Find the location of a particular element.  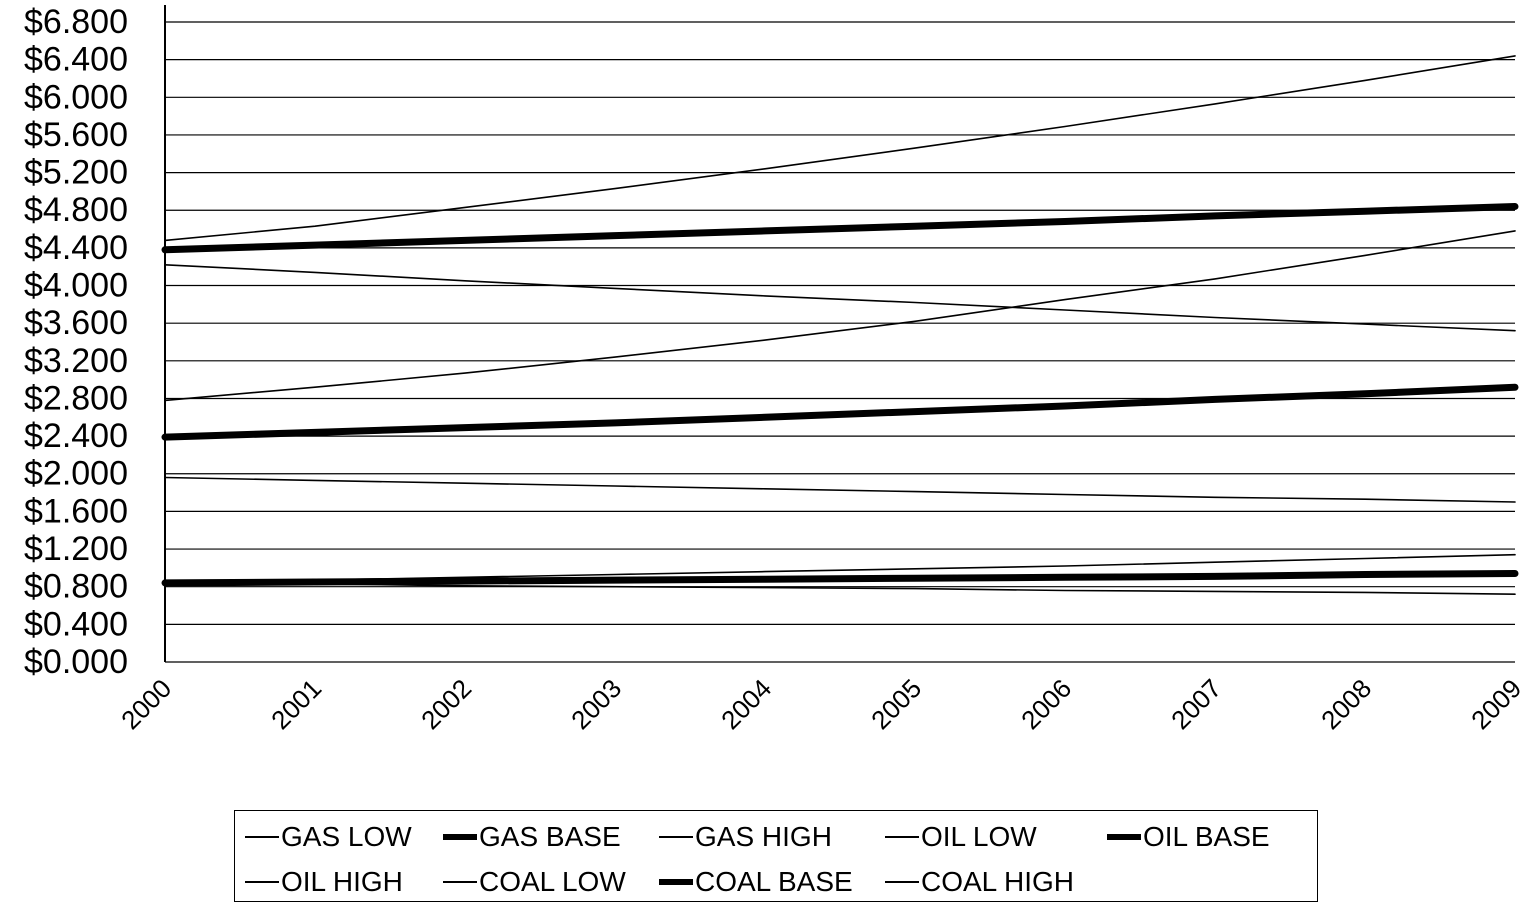

y-tick-label: $5.600 is located at coordinates (76, 135).